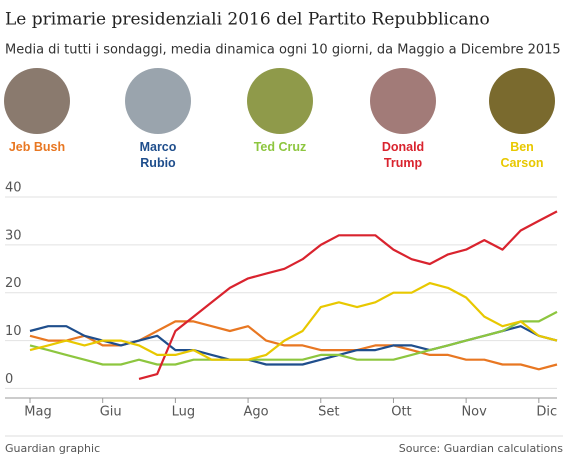 This screenshot has width=568, height=460. Describe the element at coordinates (401, 412) in the screenshot. I see `x-tick-label: Ott` at that location.